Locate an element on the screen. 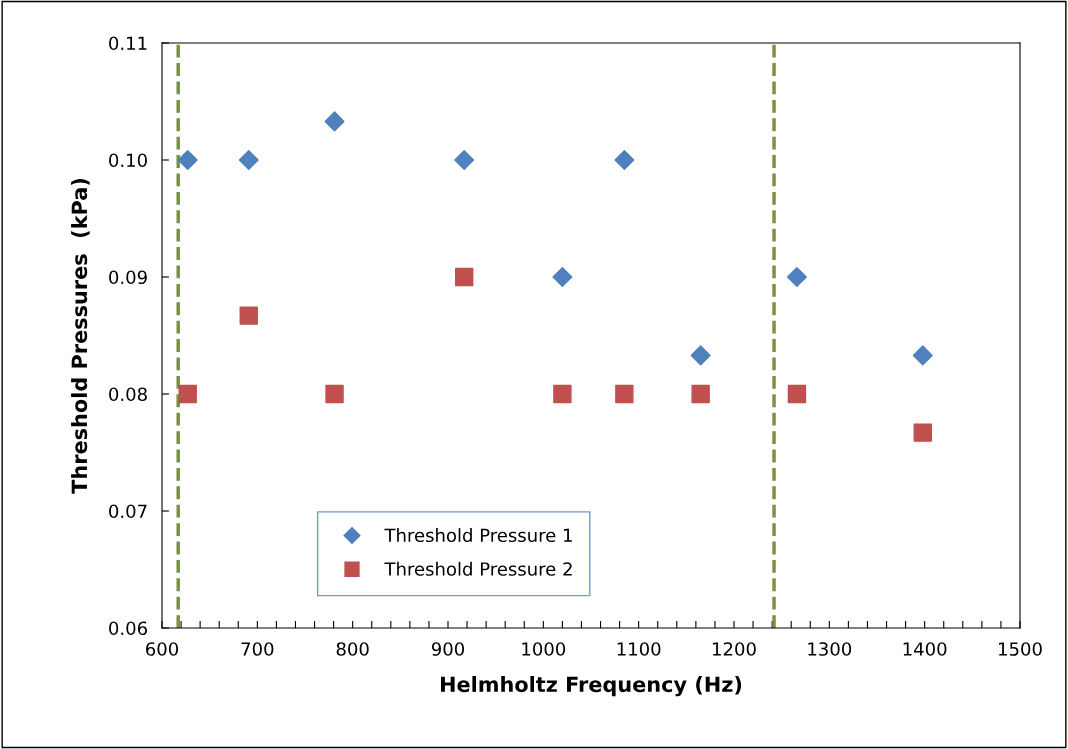  x-tick-label: 600 is located at coordinates (162, 649).